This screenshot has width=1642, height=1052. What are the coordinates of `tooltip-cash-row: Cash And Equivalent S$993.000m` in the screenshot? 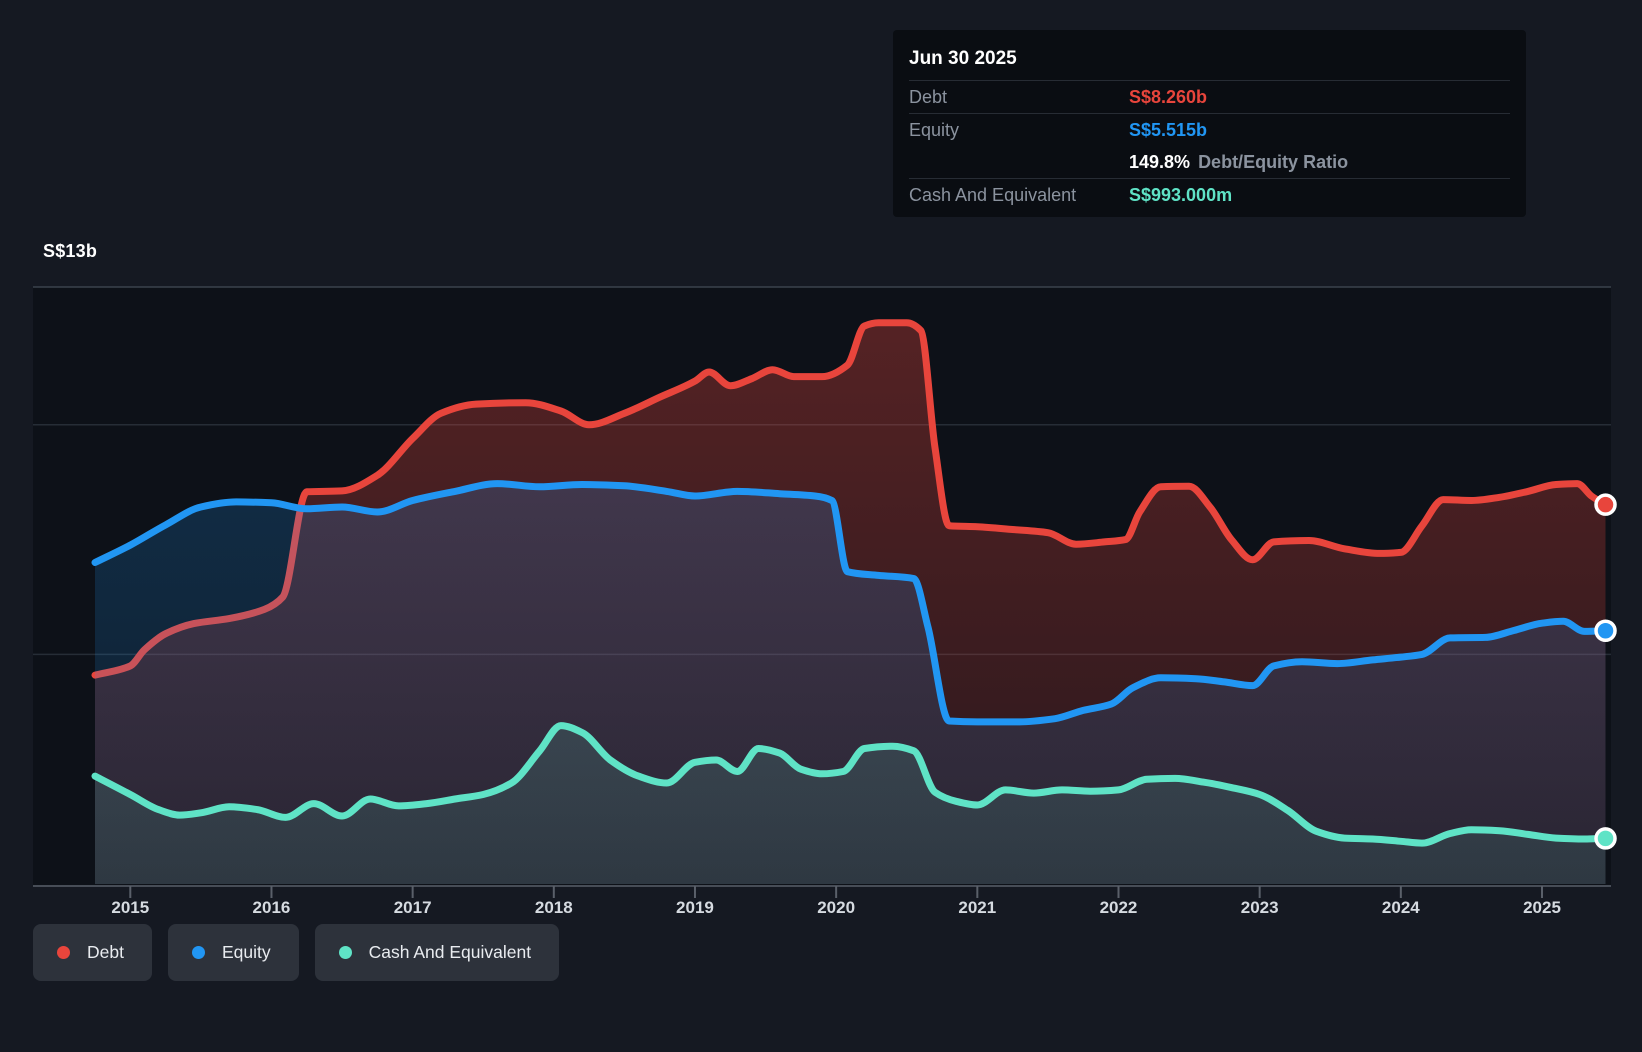 It's located at (1209, 195).